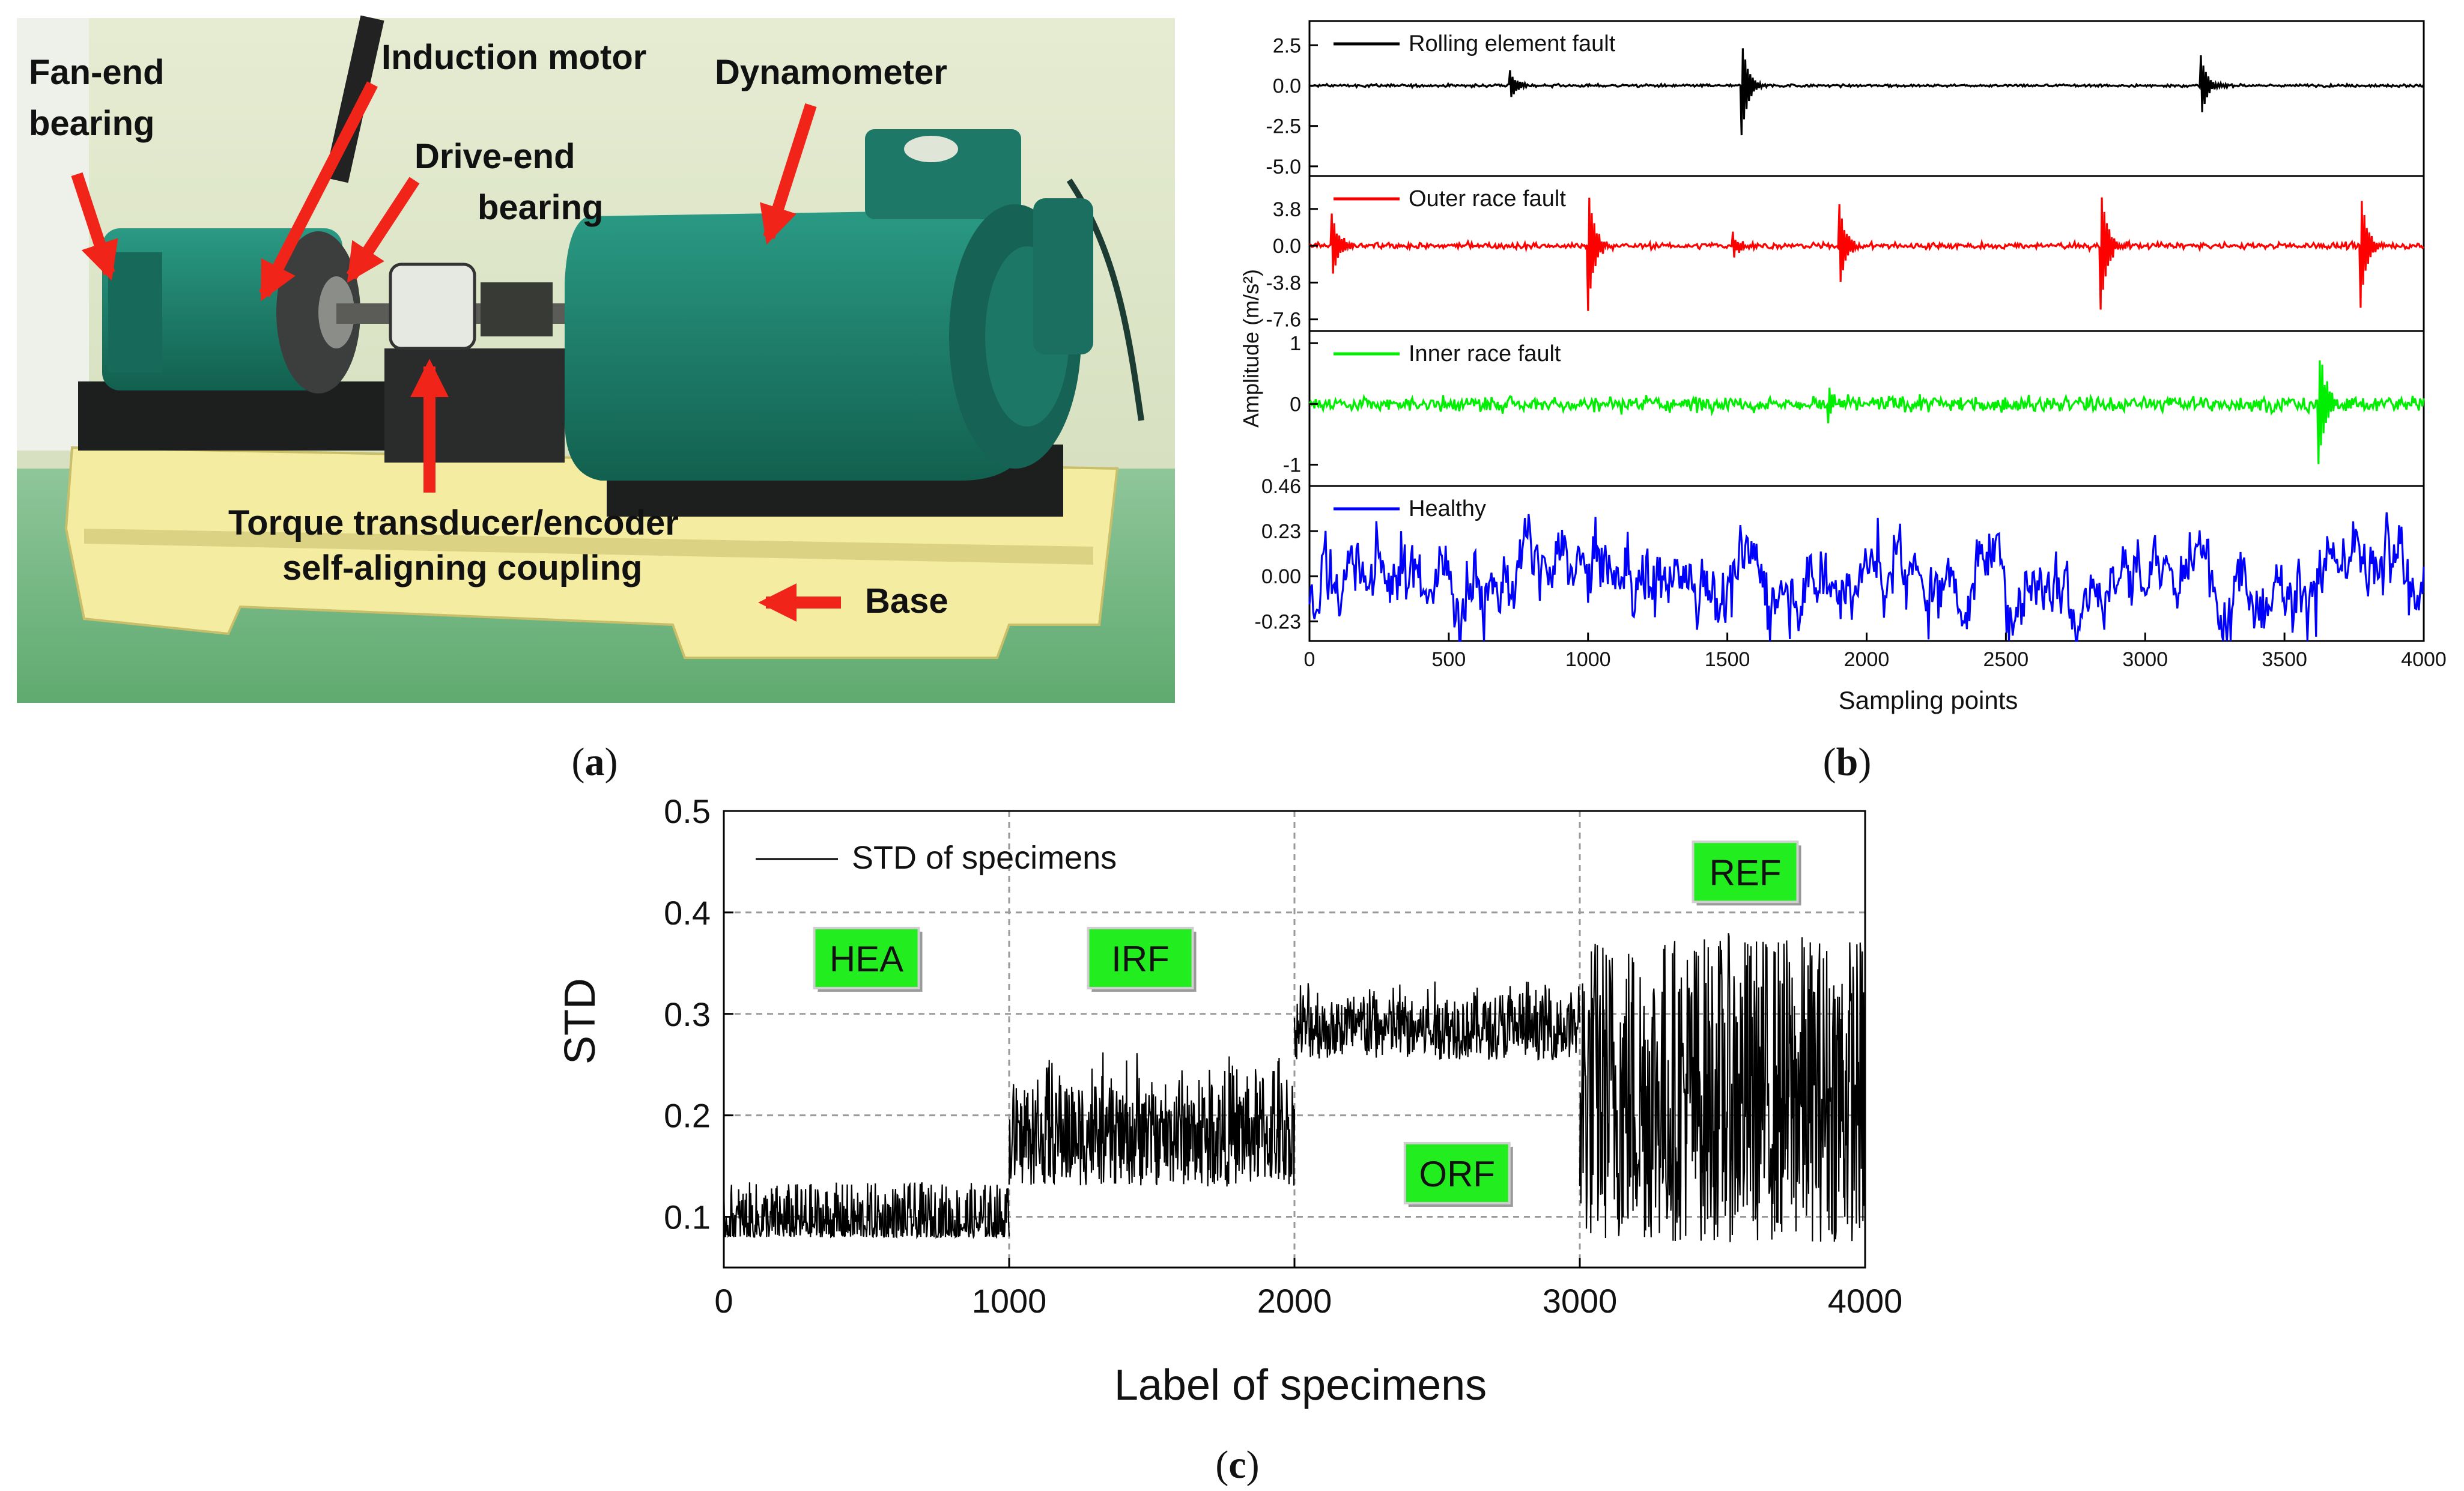 The image size is (2464, 1491). I want to click on c-x-tick-label: 2000, so click(1295, 1301).